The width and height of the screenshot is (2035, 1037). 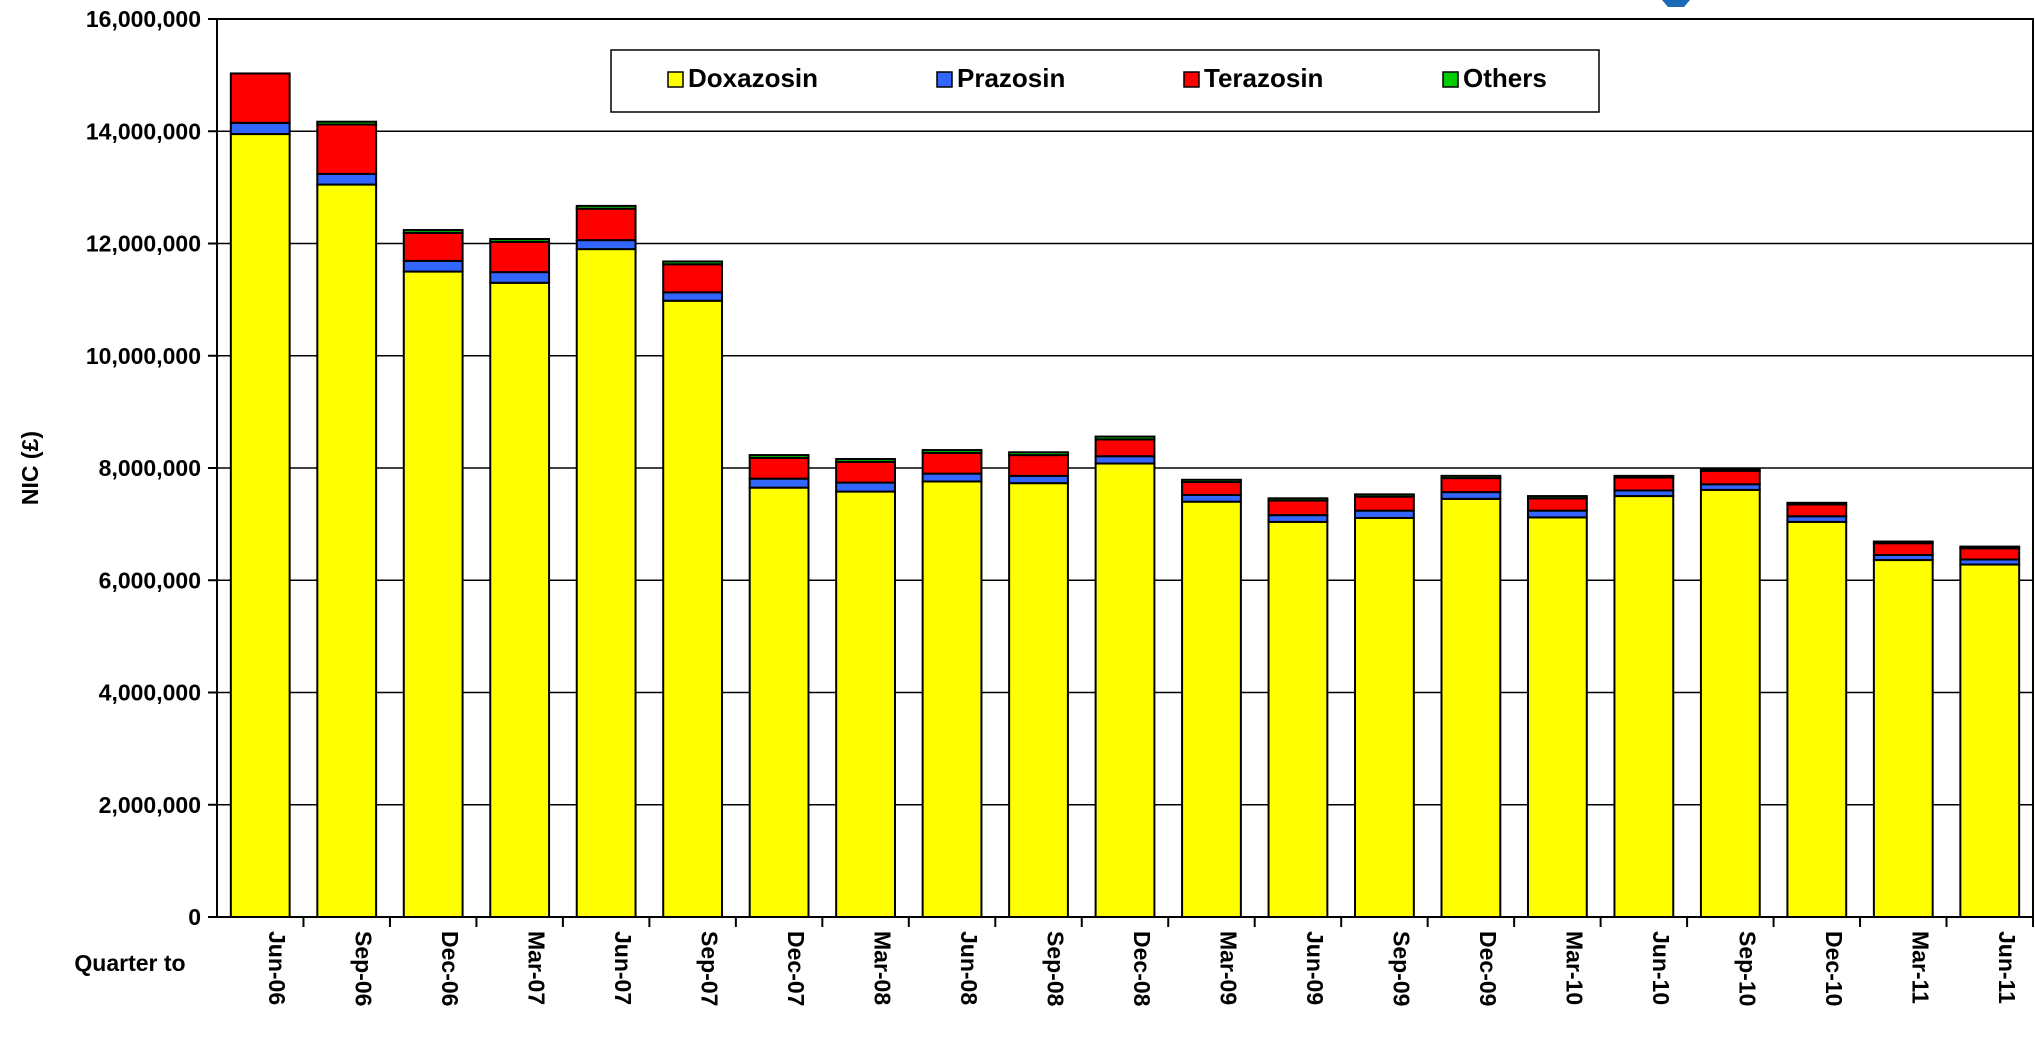 I want to click on legend: Doxazosin Prazosin Terazosin Others, so click(x=1105, y=81).